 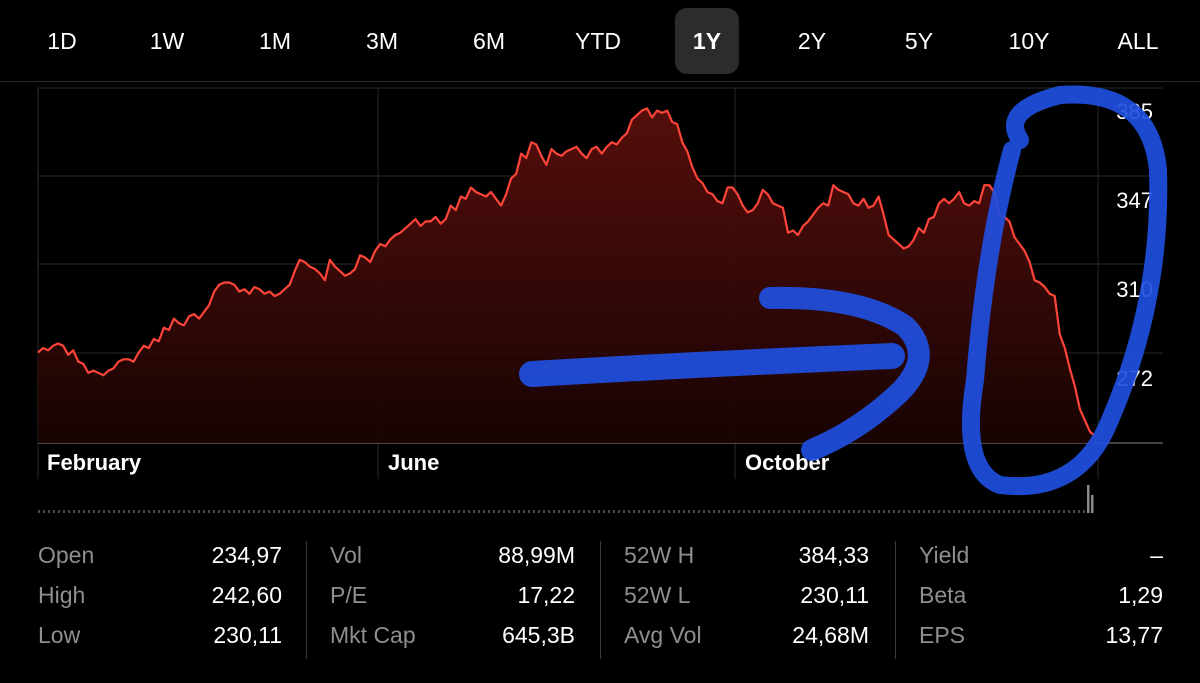 I want to click on tab-ytd: YTD, so click(x=598, y=41).